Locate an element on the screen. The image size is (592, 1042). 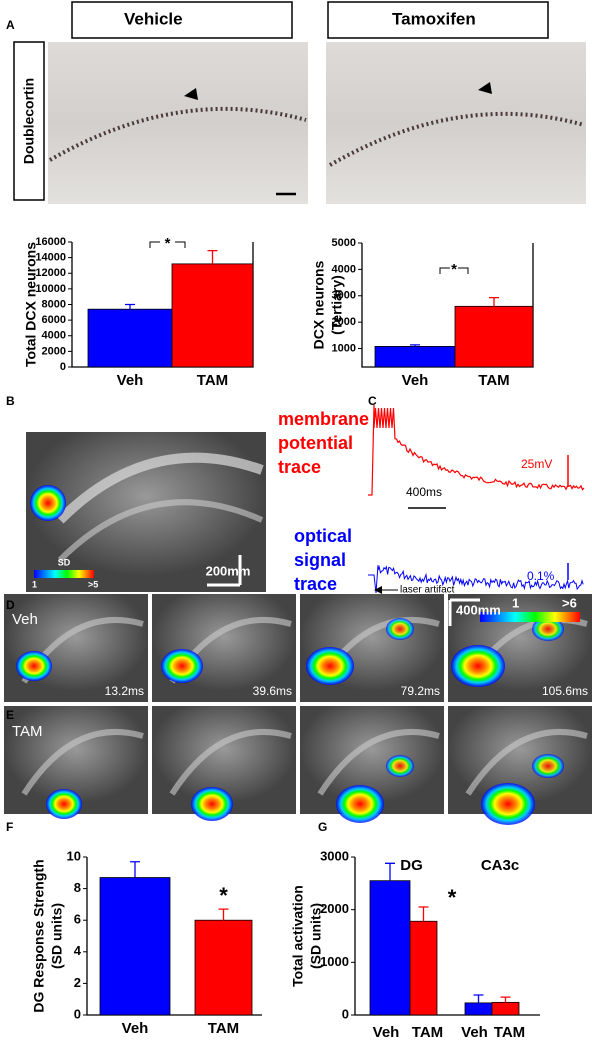
y-tick-label: 8000 is located at coordinates (54, 304).